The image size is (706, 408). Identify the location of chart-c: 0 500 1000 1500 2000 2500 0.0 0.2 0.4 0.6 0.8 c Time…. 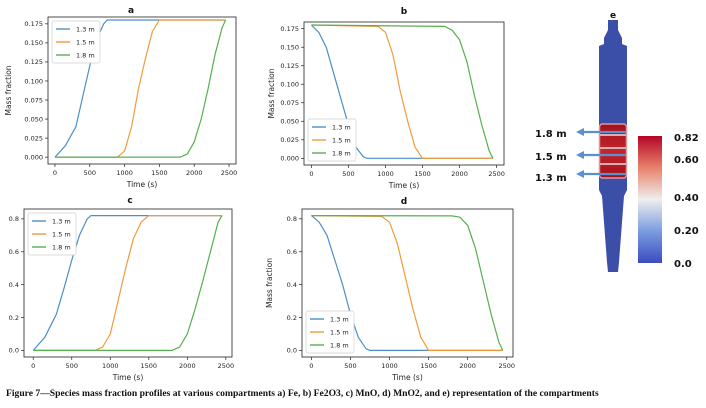
(121, 289).